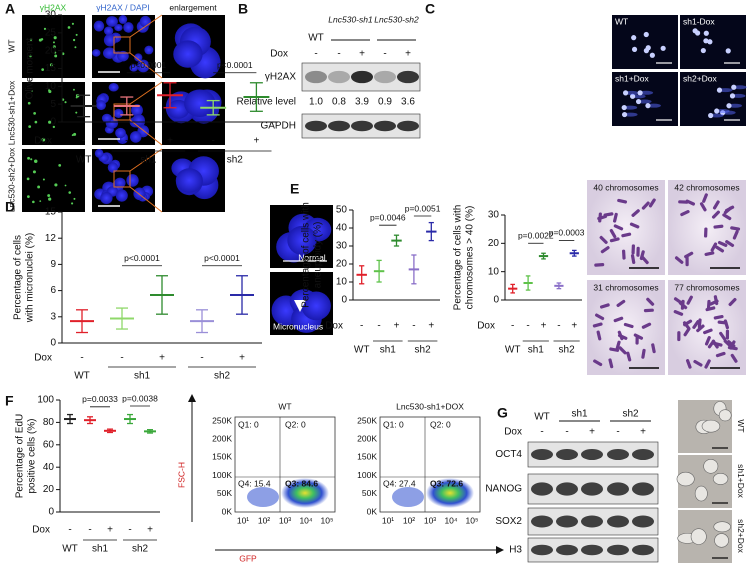 This screenshot has height=565, width=747. I want to click on quadrant: Q4: 15.4, so click(254, 483).